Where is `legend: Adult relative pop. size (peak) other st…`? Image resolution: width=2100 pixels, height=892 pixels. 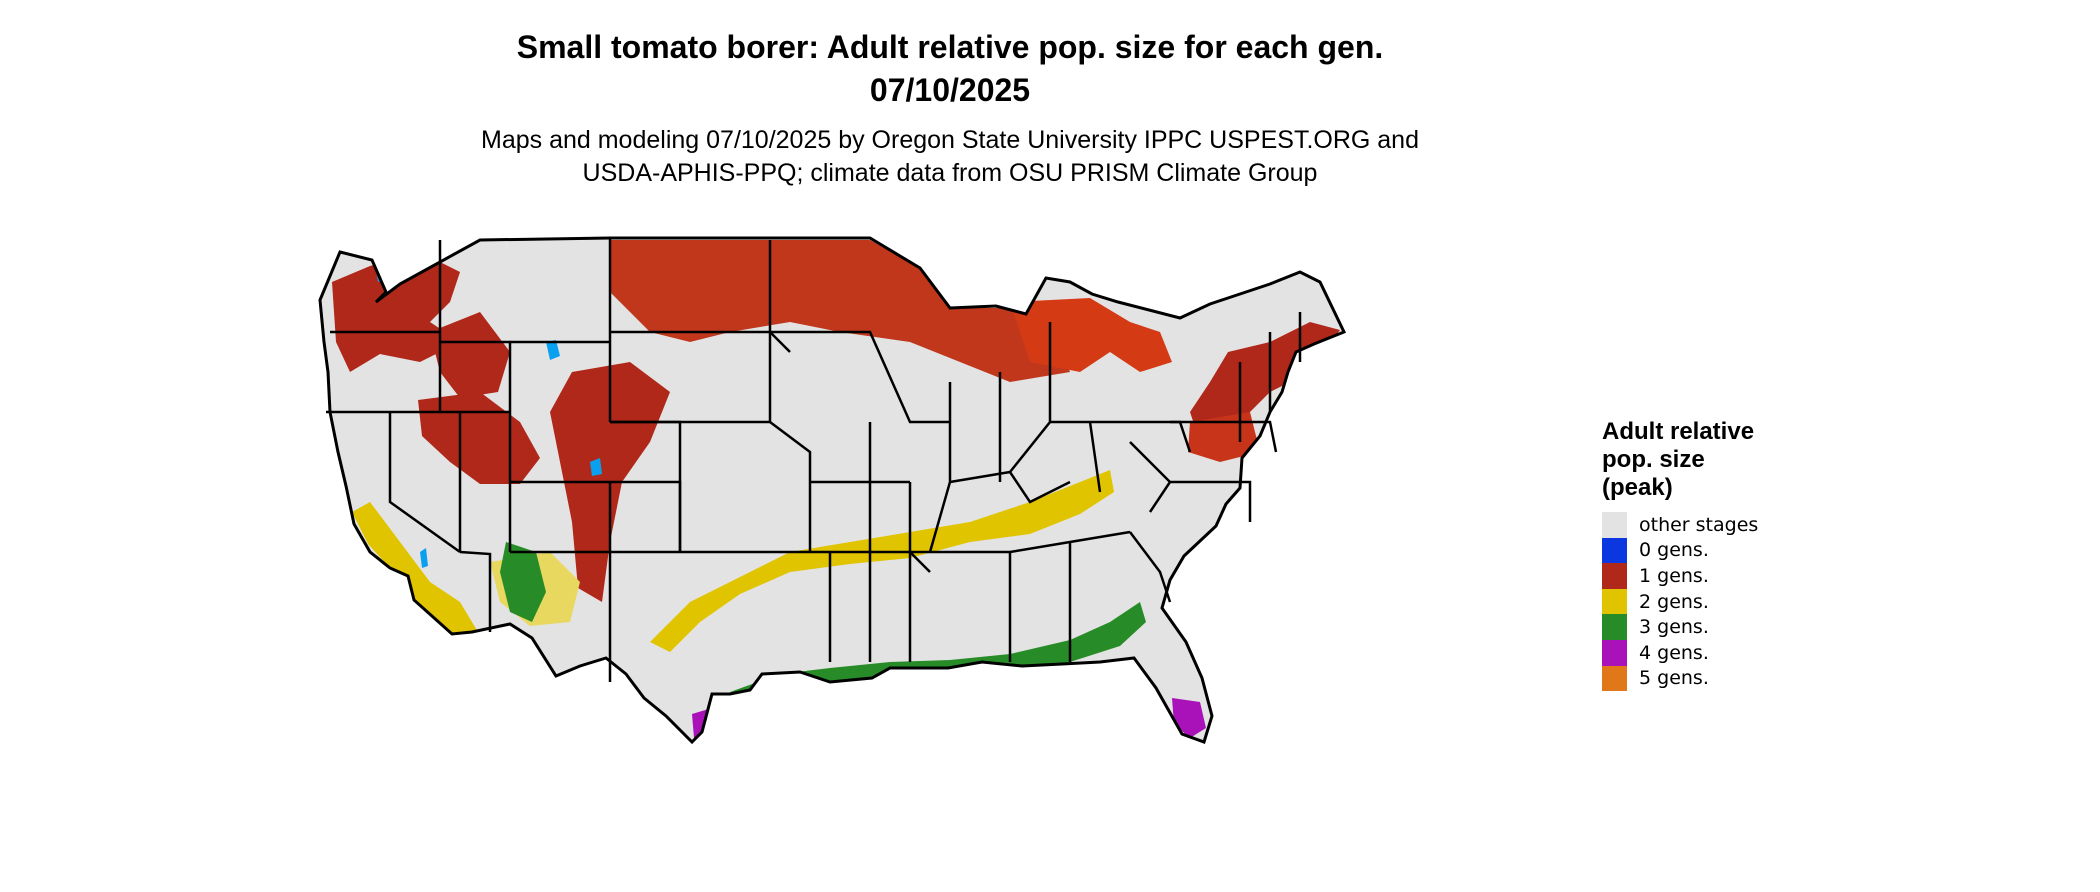
legend: Adult relative pop. size (peak) other st… is located at coordinates (1680, 555).